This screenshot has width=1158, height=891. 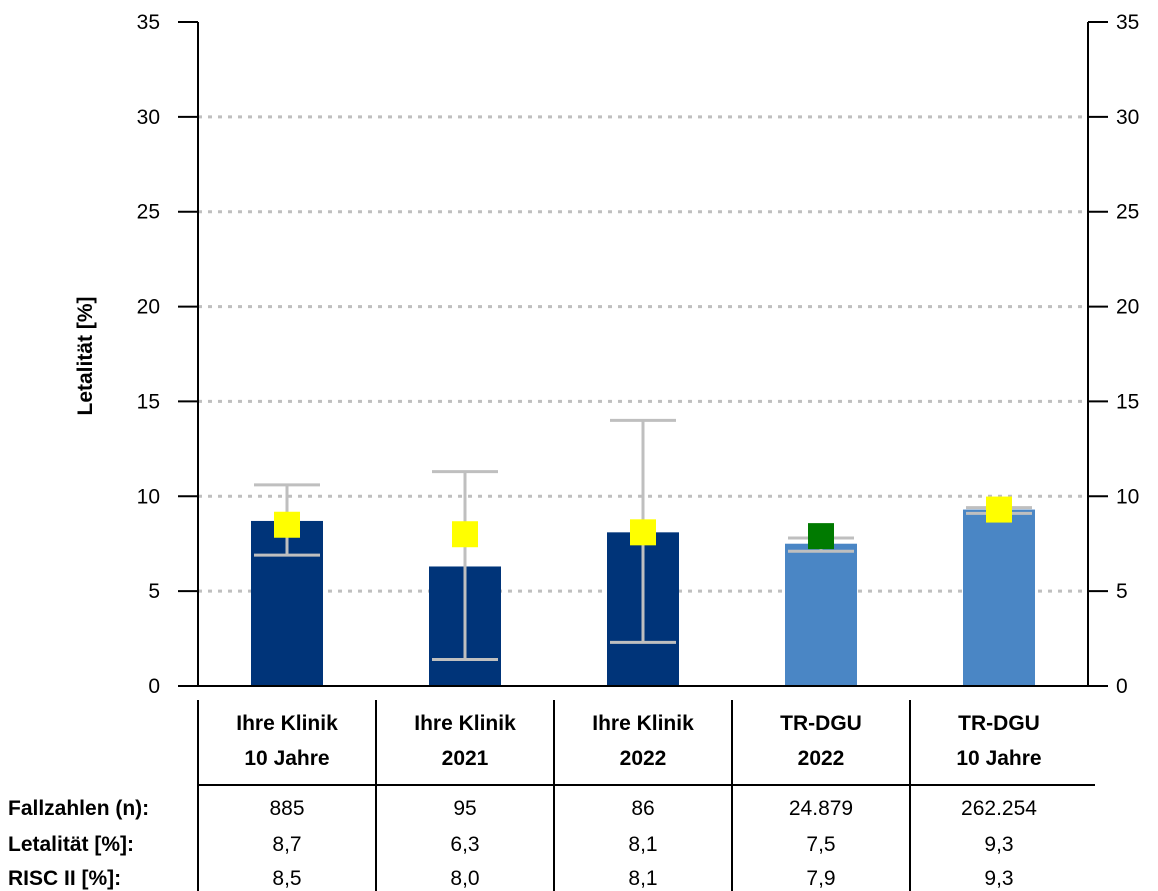 I want to click on bars, so click(x=643, y=597).